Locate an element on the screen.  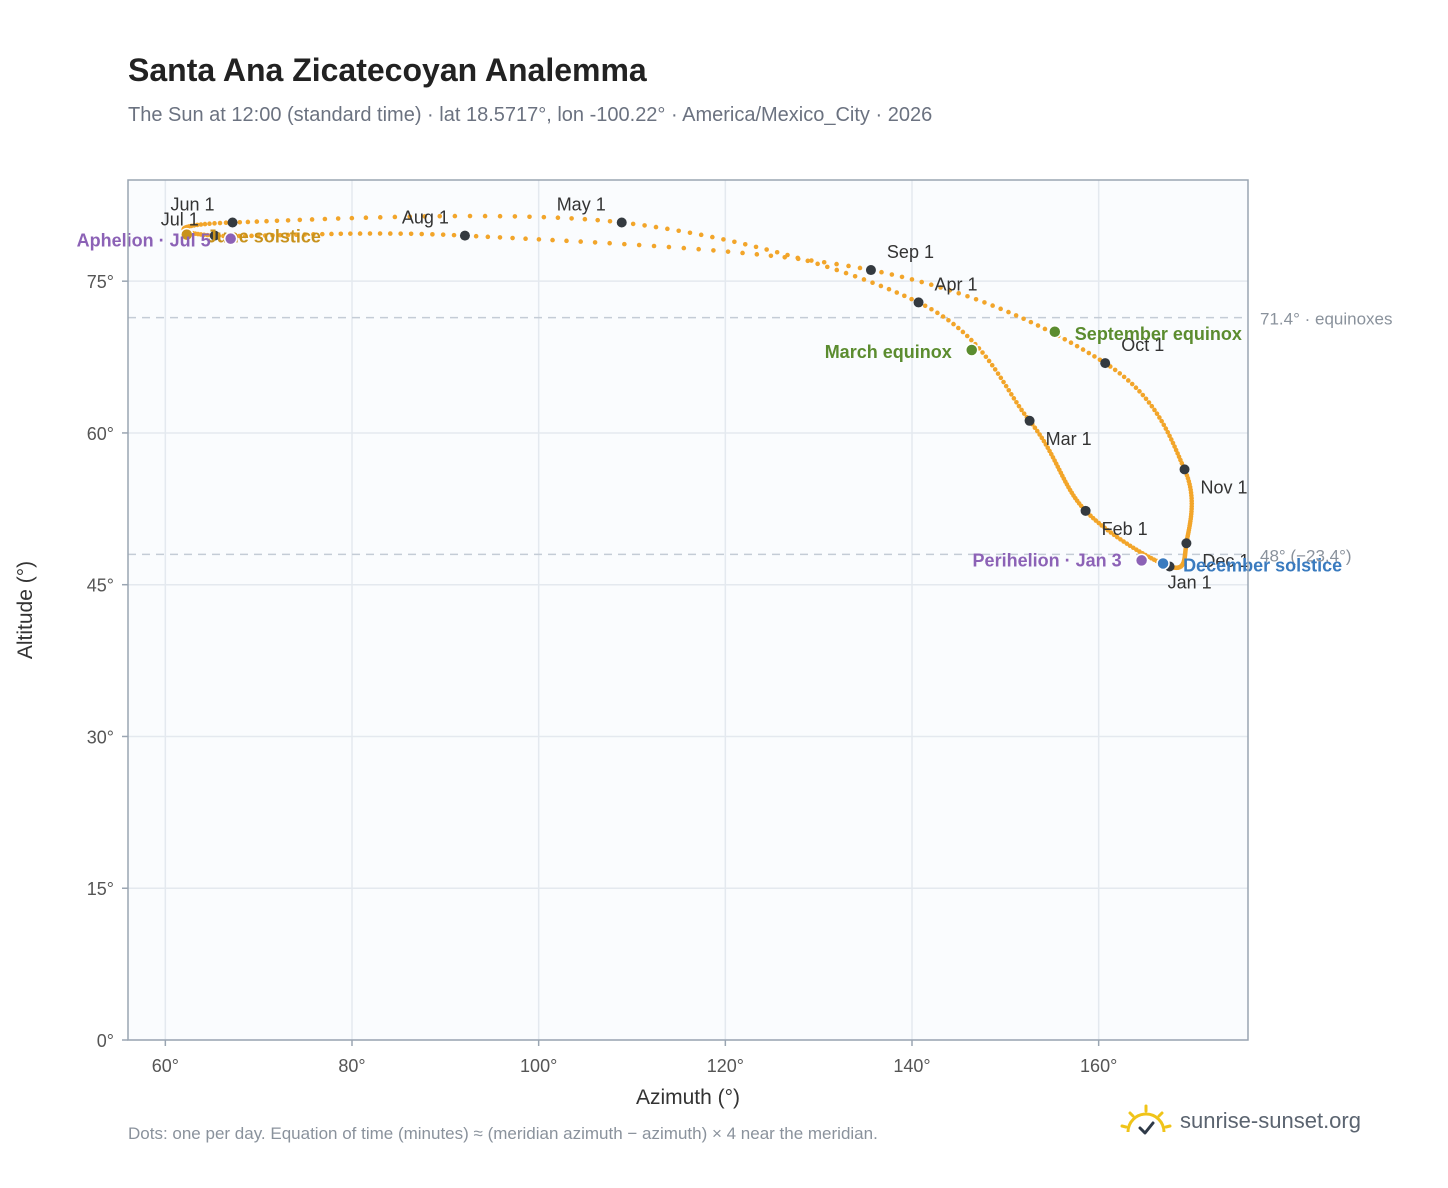
month-label: Jul 1 is located at coordinates (180, 220).